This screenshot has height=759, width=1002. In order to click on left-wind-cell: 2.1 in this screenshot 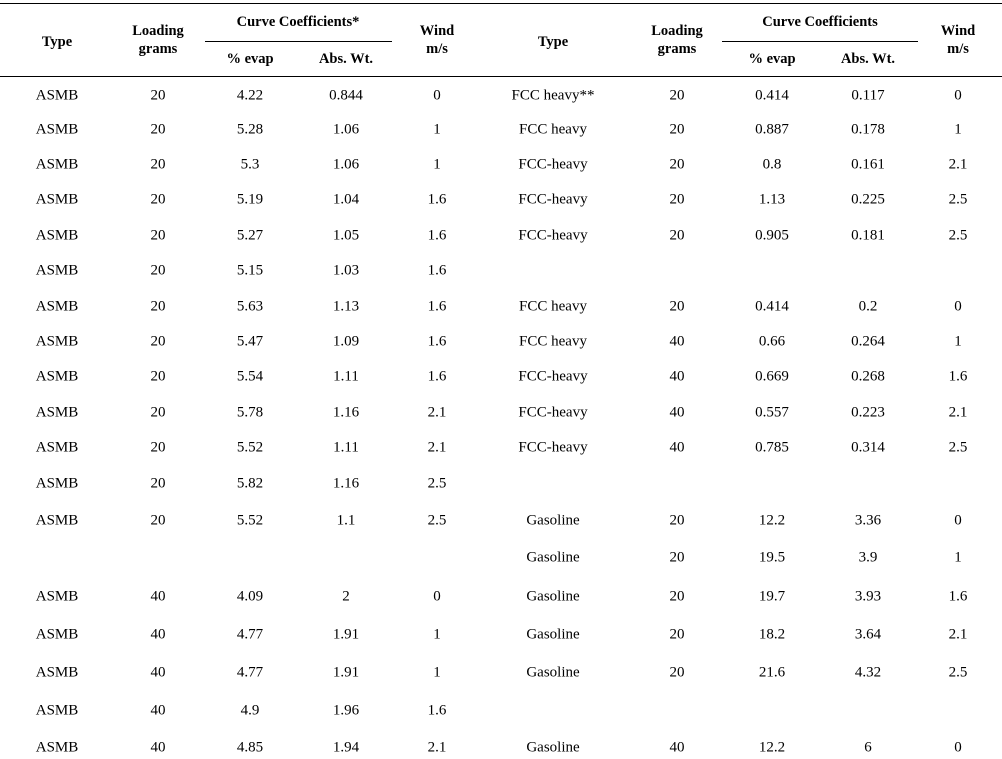, I will do `click(437, 747)`.